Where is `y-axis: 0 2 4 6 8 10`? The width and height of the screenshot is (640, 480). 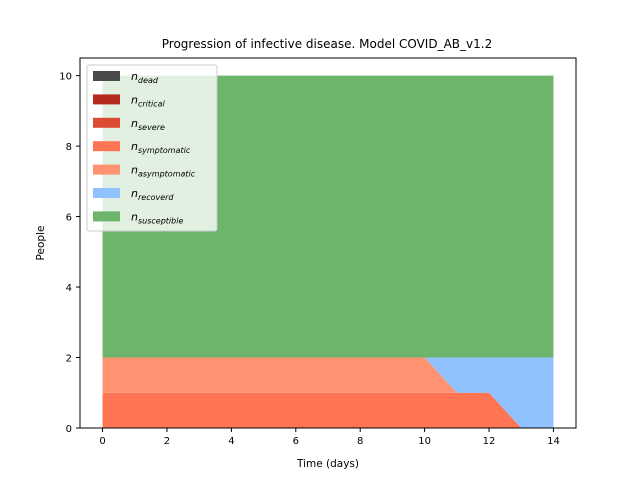
y-axis: 0 2 4 6 8 10 is located at coordinates (69, 253).